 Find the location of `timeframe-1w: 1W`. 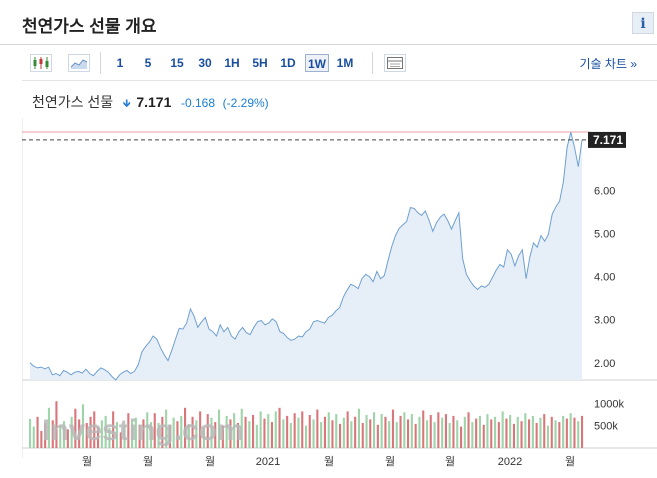

timeframe-1w: 1W is located at coordinates (317, 63).